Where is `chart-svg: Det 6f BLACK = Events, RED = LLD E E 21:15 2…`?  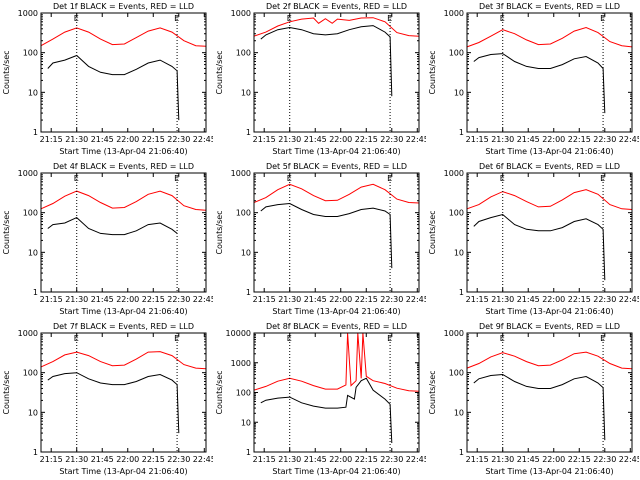
chart-svg: Det 6f BLACK = Events, RED = LLD E E 21:15 2… is located at coordinates (533, 239).